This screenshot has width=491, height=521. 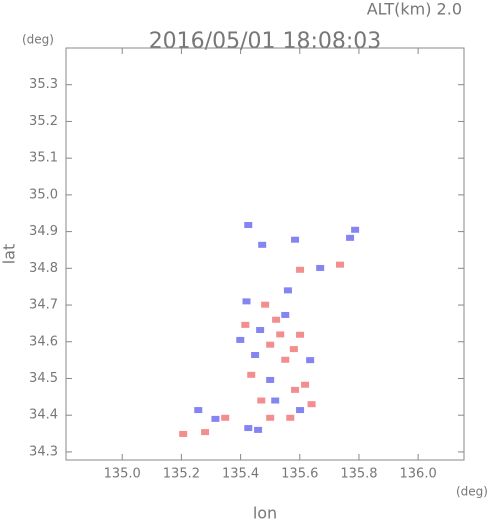 I want to click on x-tick-label: 135.4, so click(x=240, y=474).